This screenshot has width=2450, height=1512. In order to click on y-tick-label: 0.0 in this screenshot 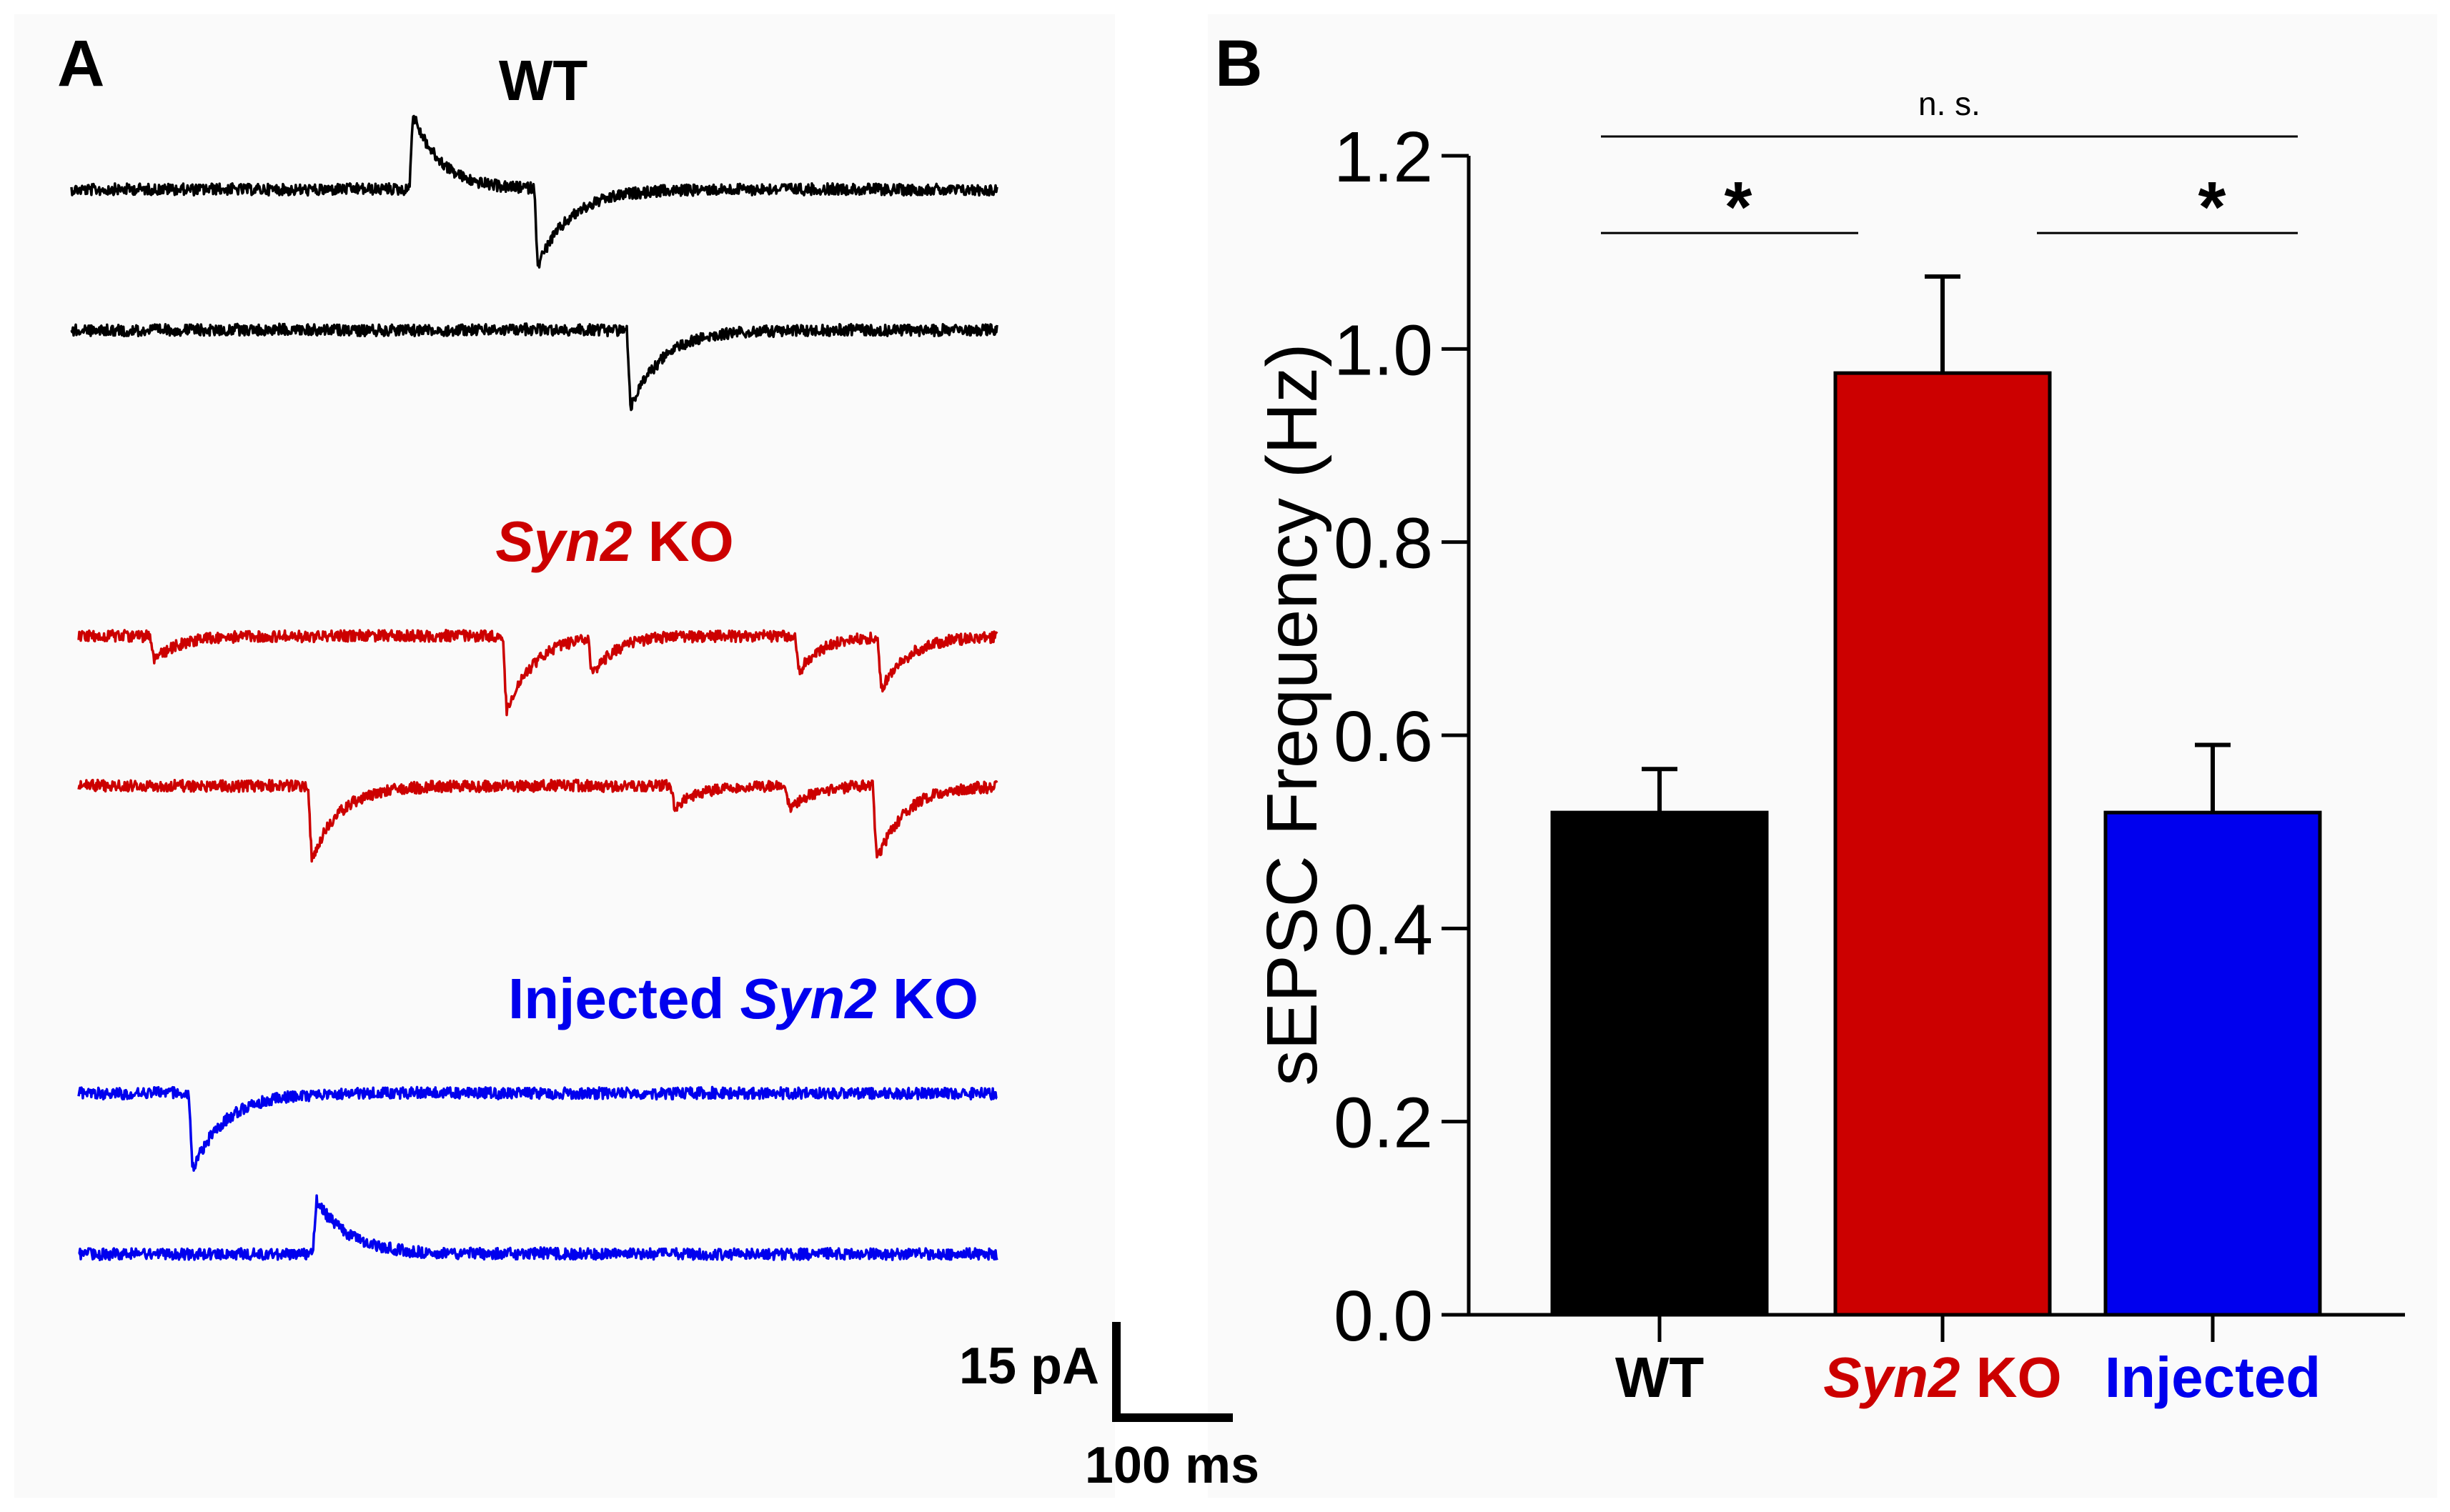, I will do `click(1383, 1316)`.